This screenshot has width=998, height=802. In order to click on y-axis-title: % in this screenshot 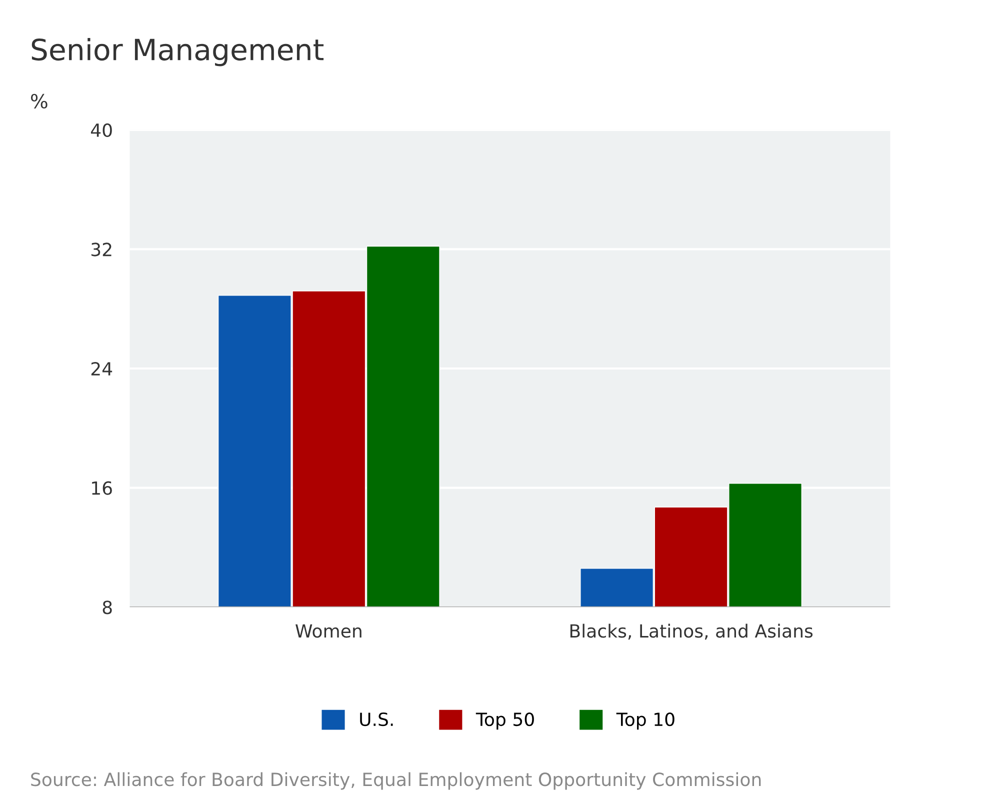, I will do `click(39, 101)`.